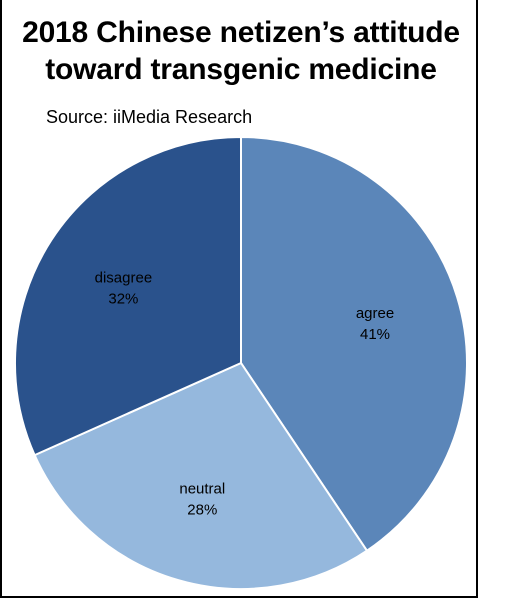  I want to click on slice-label-disagree: disagree, so click(124, 278).